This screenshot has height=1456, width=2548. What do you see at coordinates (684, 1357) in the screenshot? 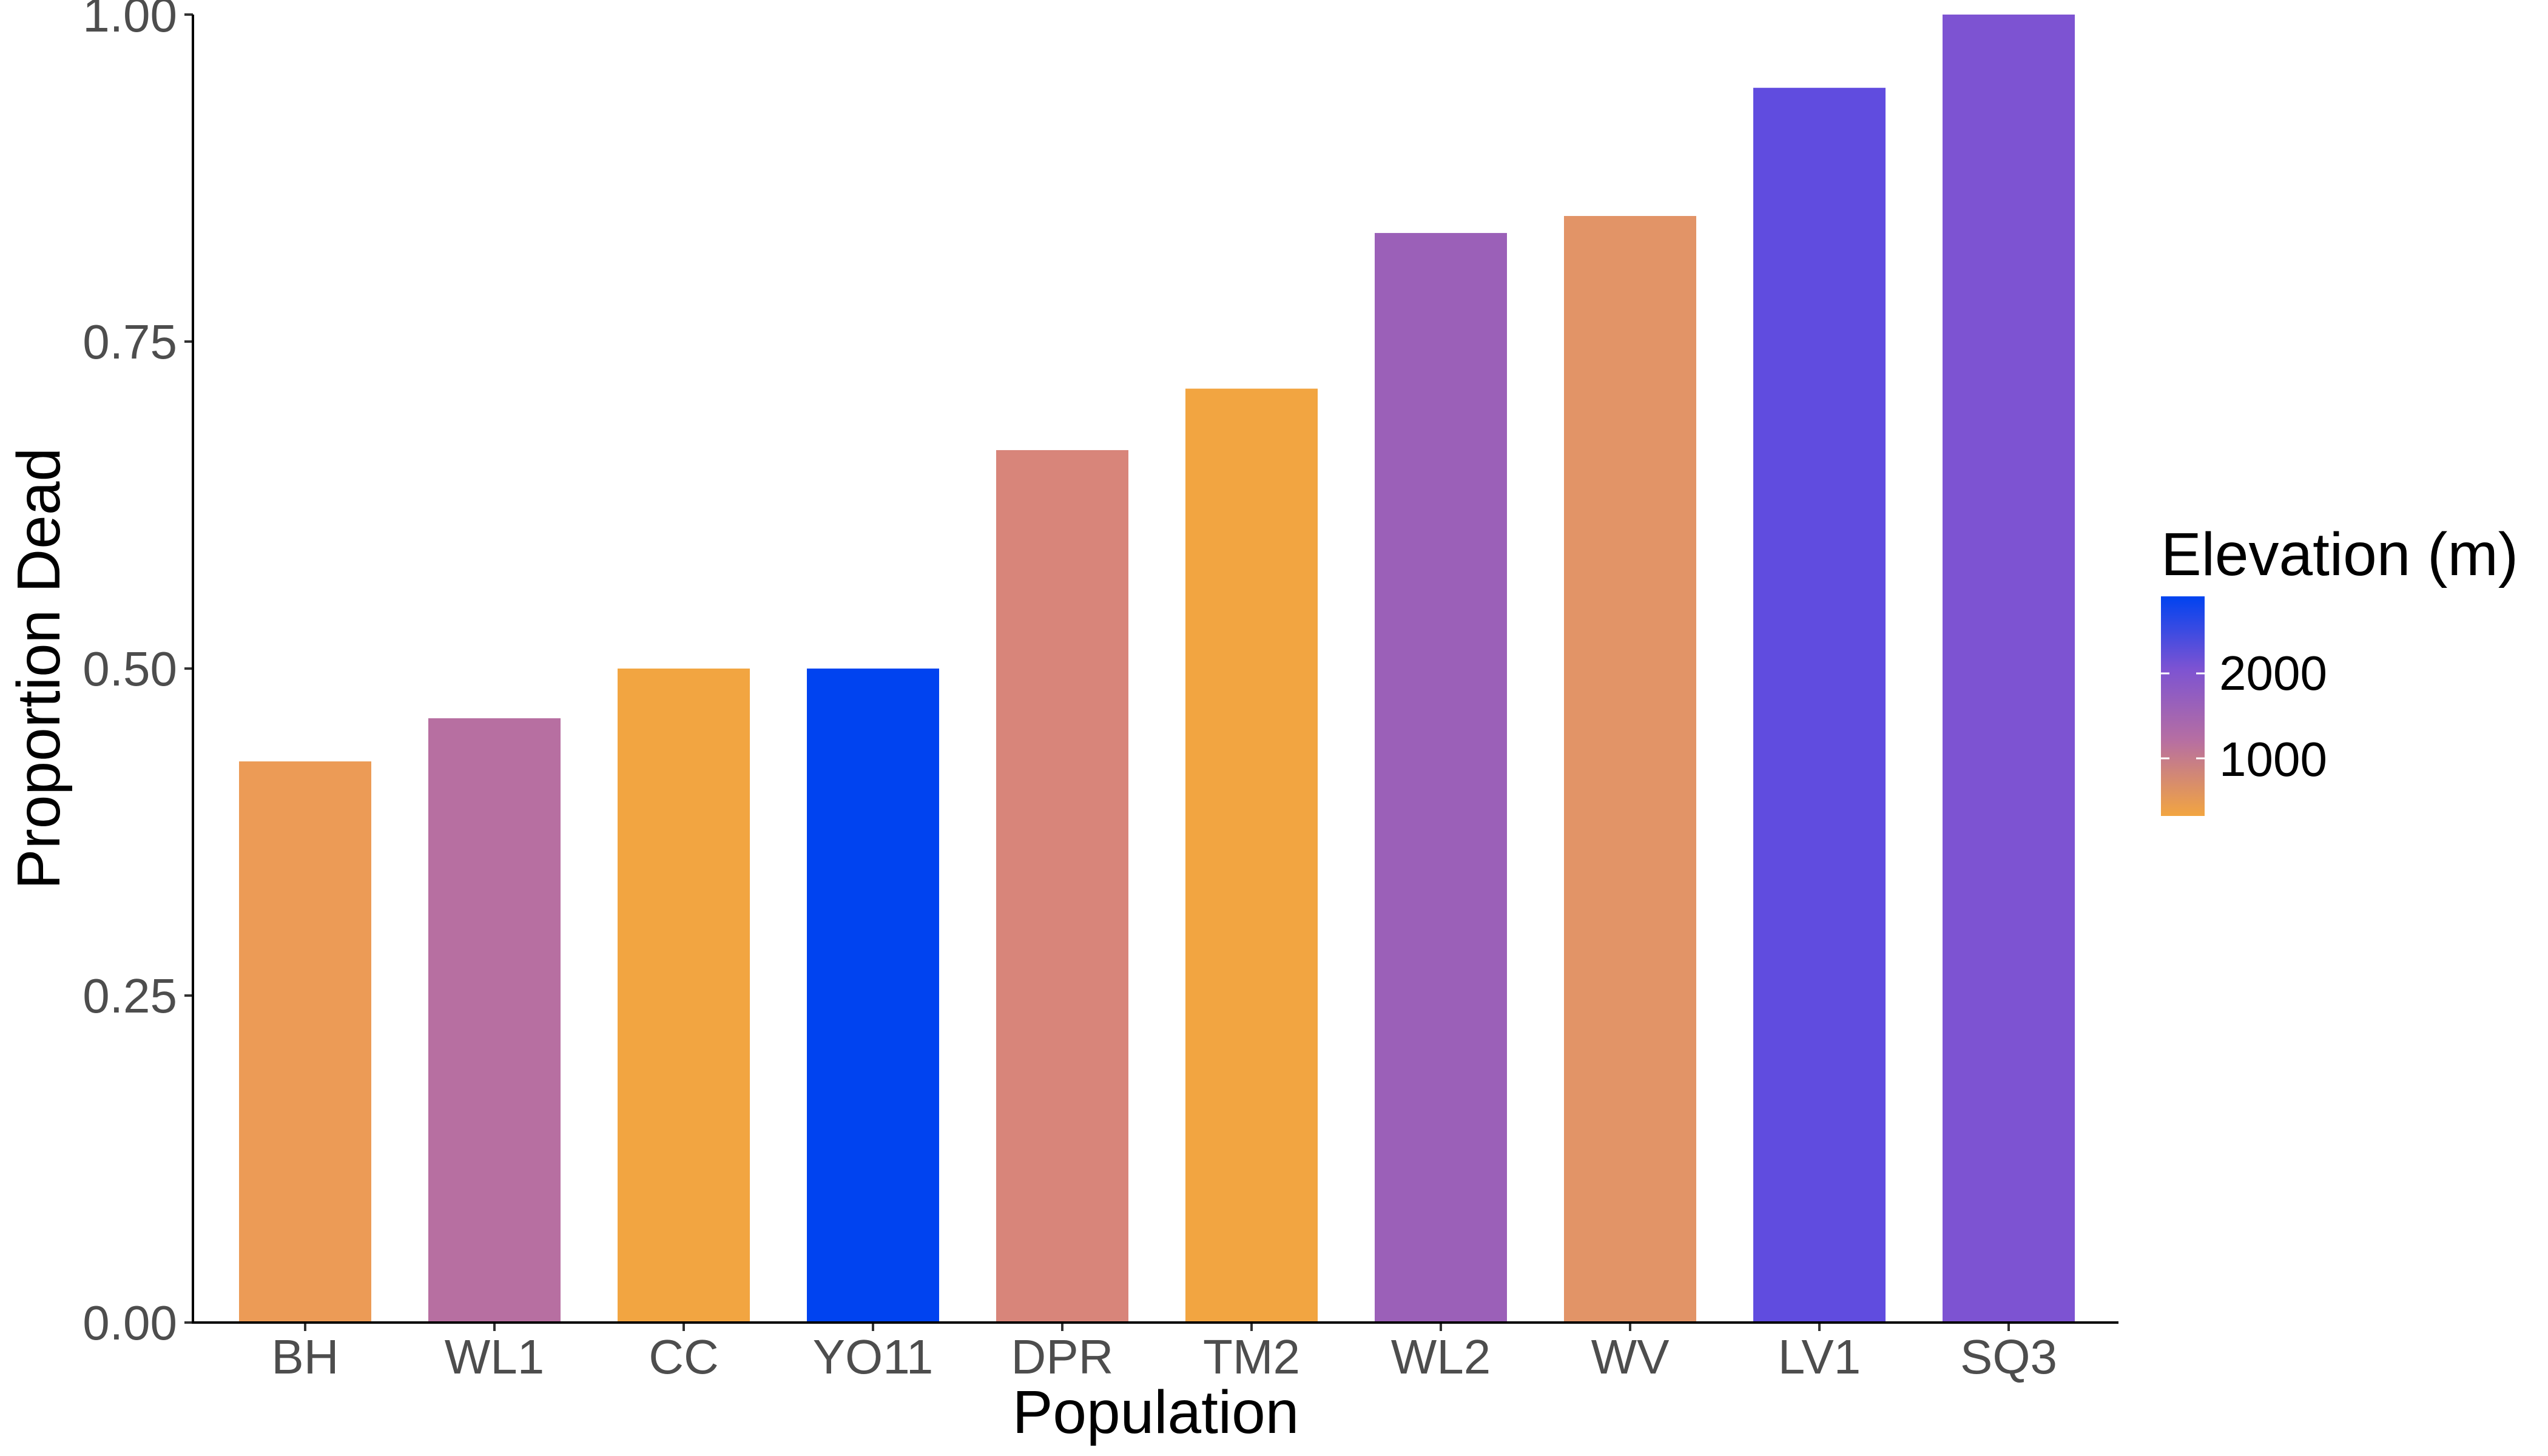
I see `x-tick-label-cc: CC` at bounding box center [684, 1357].